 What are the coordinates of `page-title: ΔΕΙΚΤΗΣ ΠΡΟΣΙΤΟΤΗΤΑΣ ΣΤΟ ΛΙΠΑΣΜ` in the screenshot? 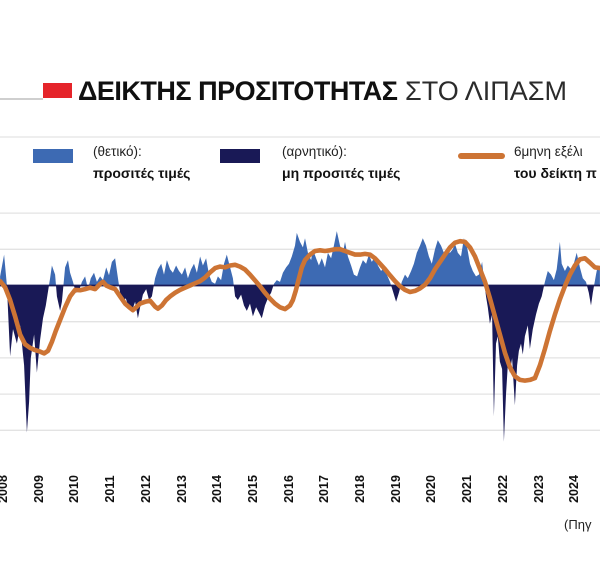 It's located at (322, 91).